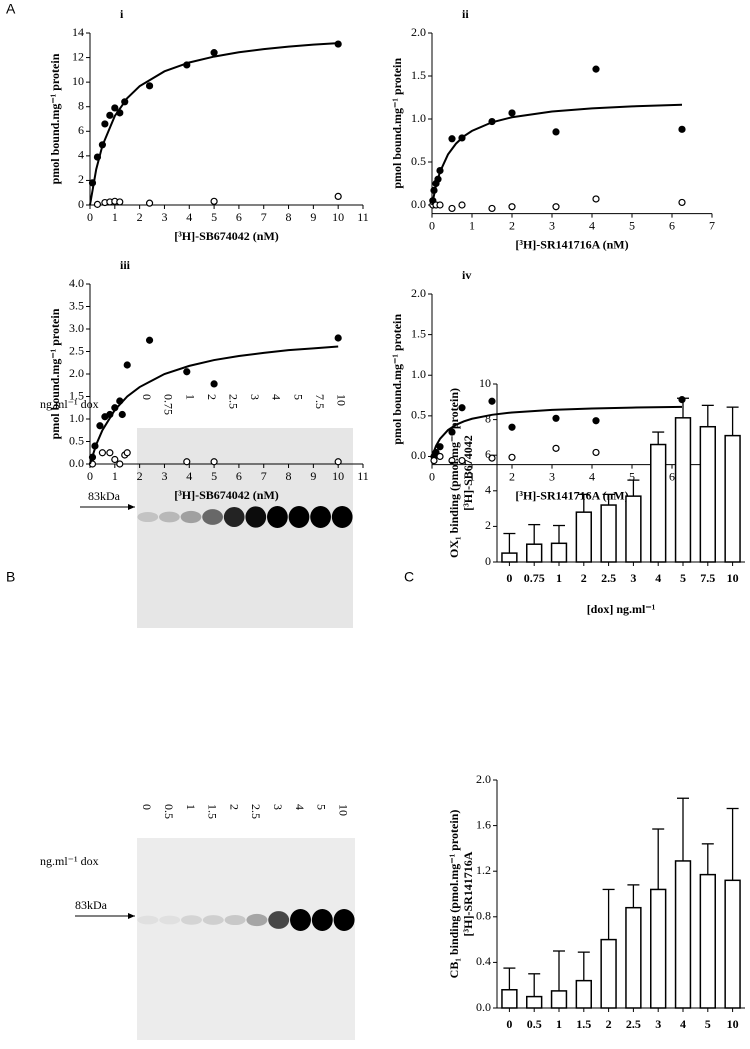 The height and width of the screenshot is (1049, 750). Describe the element at coordinates (169, 404) in the screenshot. I see `lane-label: 0.75` at that location.